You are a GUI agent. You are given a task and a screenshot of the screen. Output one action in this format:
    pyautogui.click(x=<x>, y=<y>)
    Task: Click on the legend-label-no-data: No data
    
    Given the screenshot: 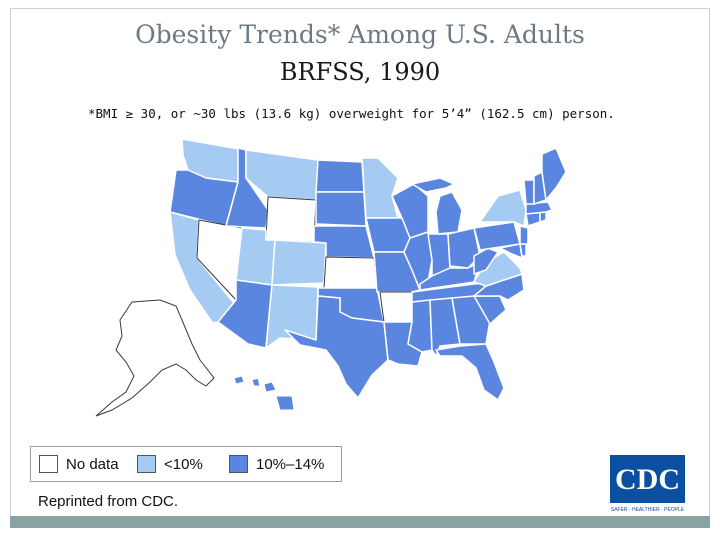 What is the action you would take?
    pyautogui.click(x=92, y=464)
    